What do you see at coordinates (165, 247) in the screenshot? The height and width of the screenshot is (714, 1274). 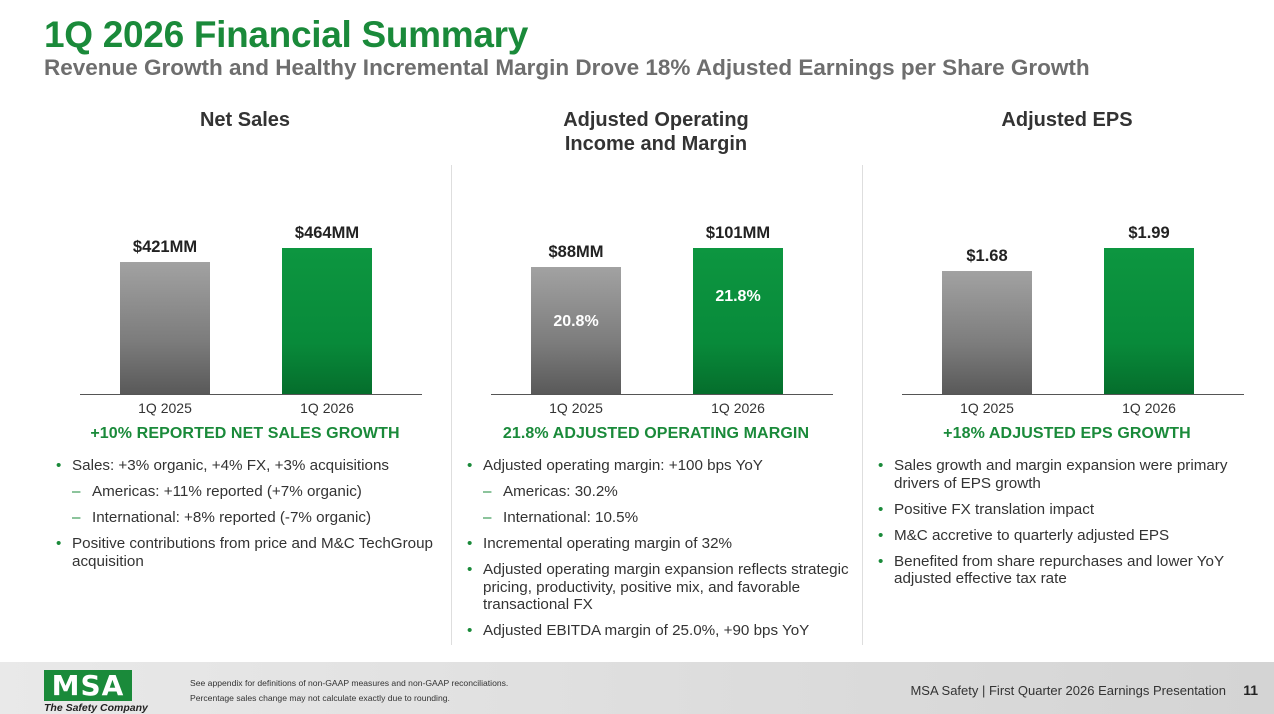 I see `bar-value-label: $421MM` at bounding box center [165, 247].